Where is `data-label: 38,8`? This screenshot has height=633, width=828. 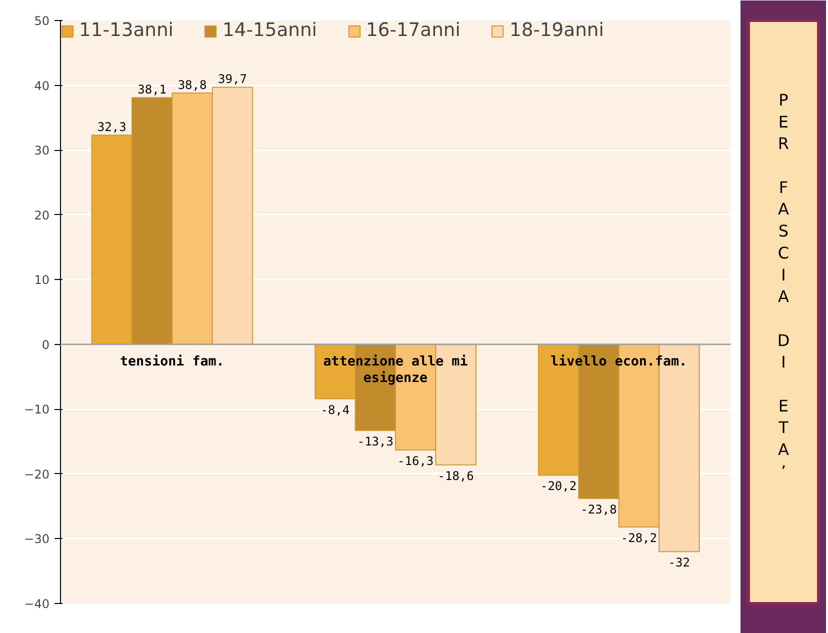
data-label: 38,8 is located at coordinates (192, 85).